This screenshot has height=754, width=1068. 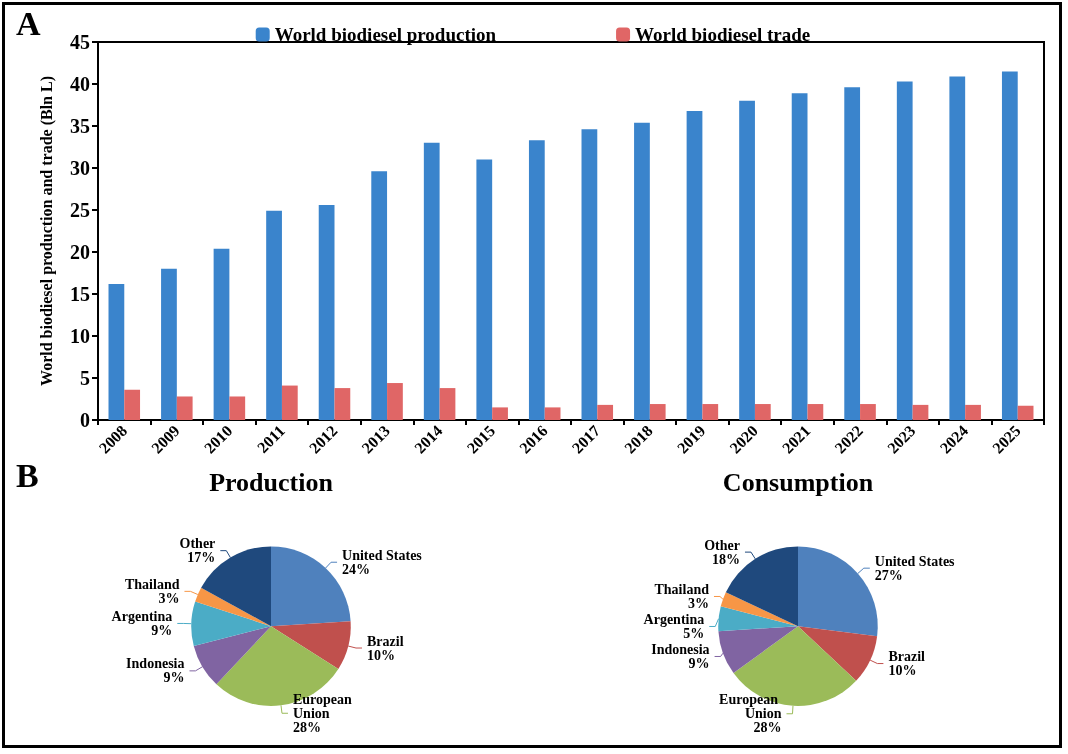 I want to click on y-tick-label: 35, so click(x=80, y=126).